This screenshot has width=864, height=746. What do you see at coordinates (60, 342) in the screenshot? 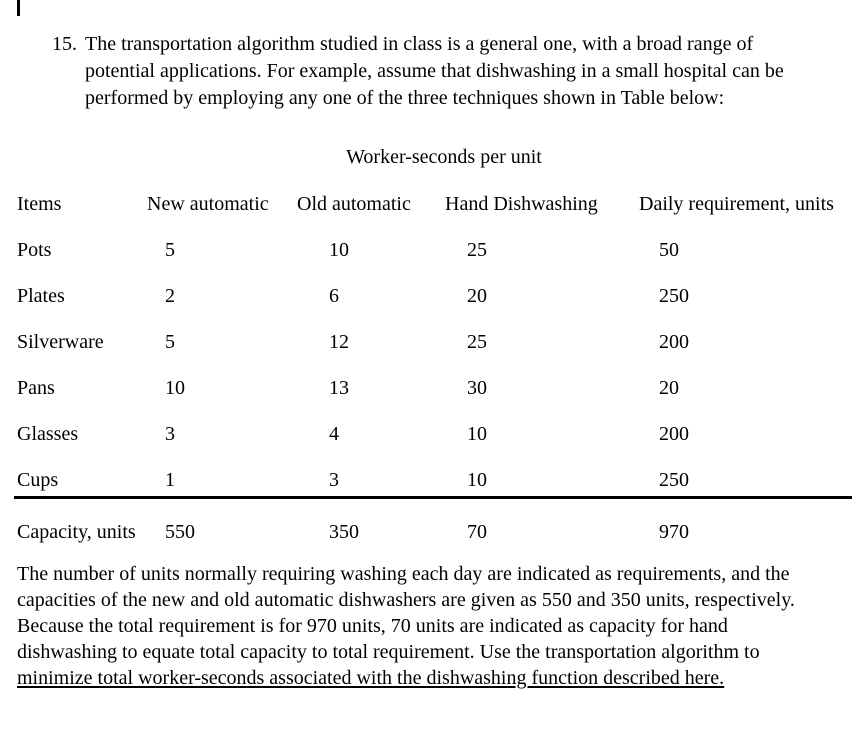
I see `row-label: Silverware` at bounding box center [60, 342].